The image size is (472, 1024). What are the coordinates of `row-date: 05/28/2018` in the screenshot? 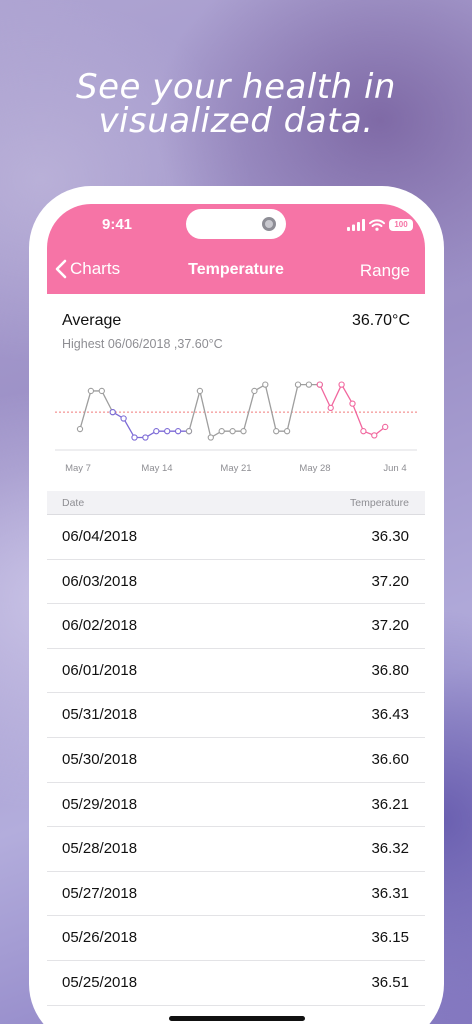 It's located at (100, 849).